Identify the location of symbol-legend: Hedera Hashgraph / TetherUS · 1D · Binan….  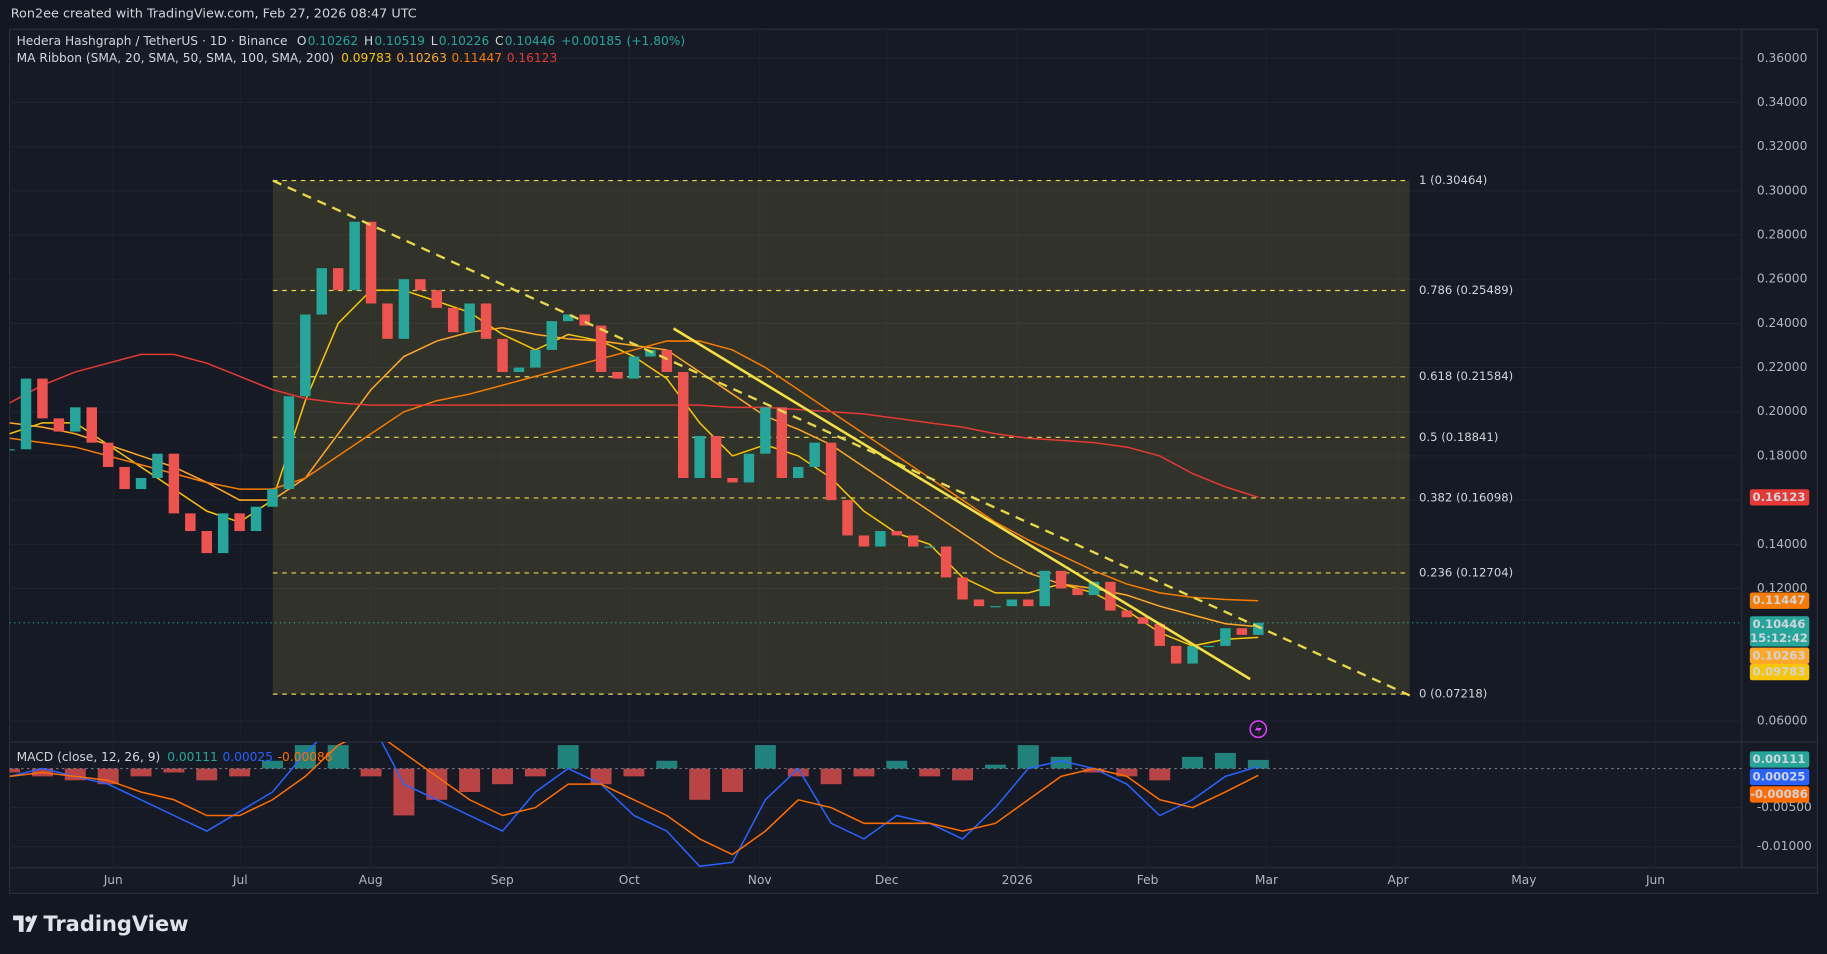
(351, 40).